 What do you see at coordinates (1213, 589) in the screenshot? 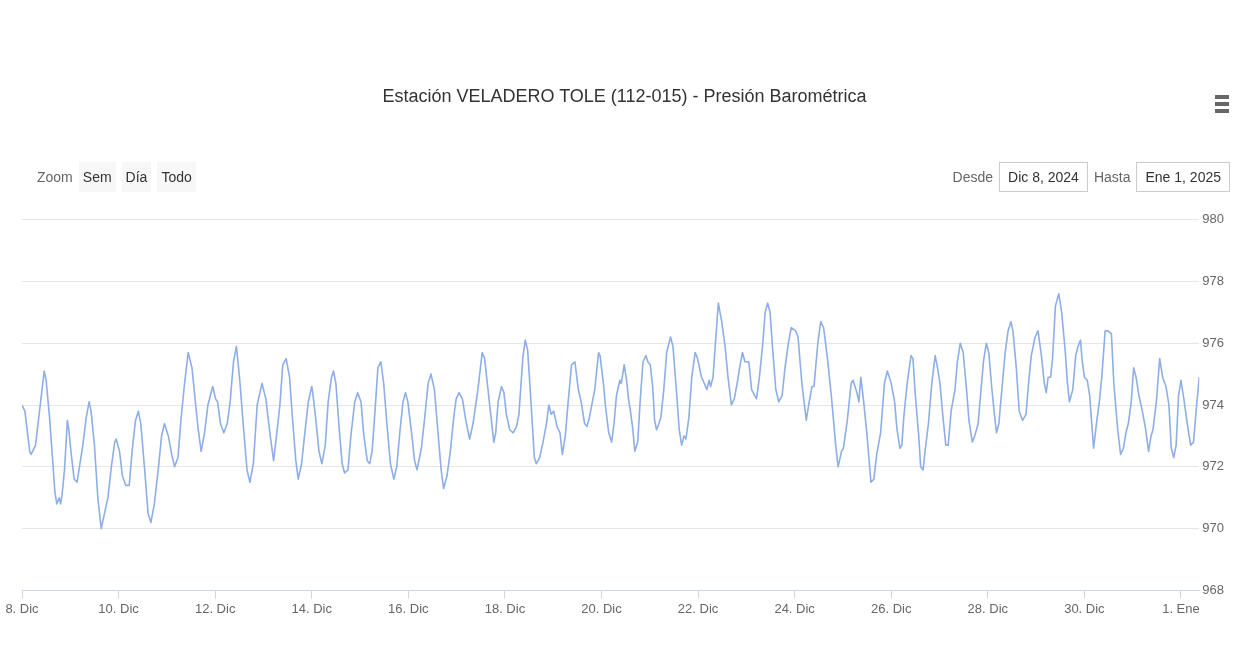
I see `y-tick-label: 968` at bounding box center [1213, 589].